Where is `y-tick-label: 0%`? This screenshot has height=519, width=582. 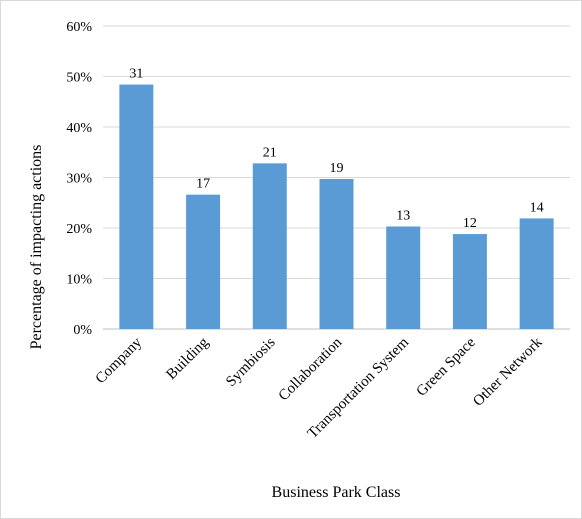 y-tick-label: 0% is located at coordinates (82, 330).